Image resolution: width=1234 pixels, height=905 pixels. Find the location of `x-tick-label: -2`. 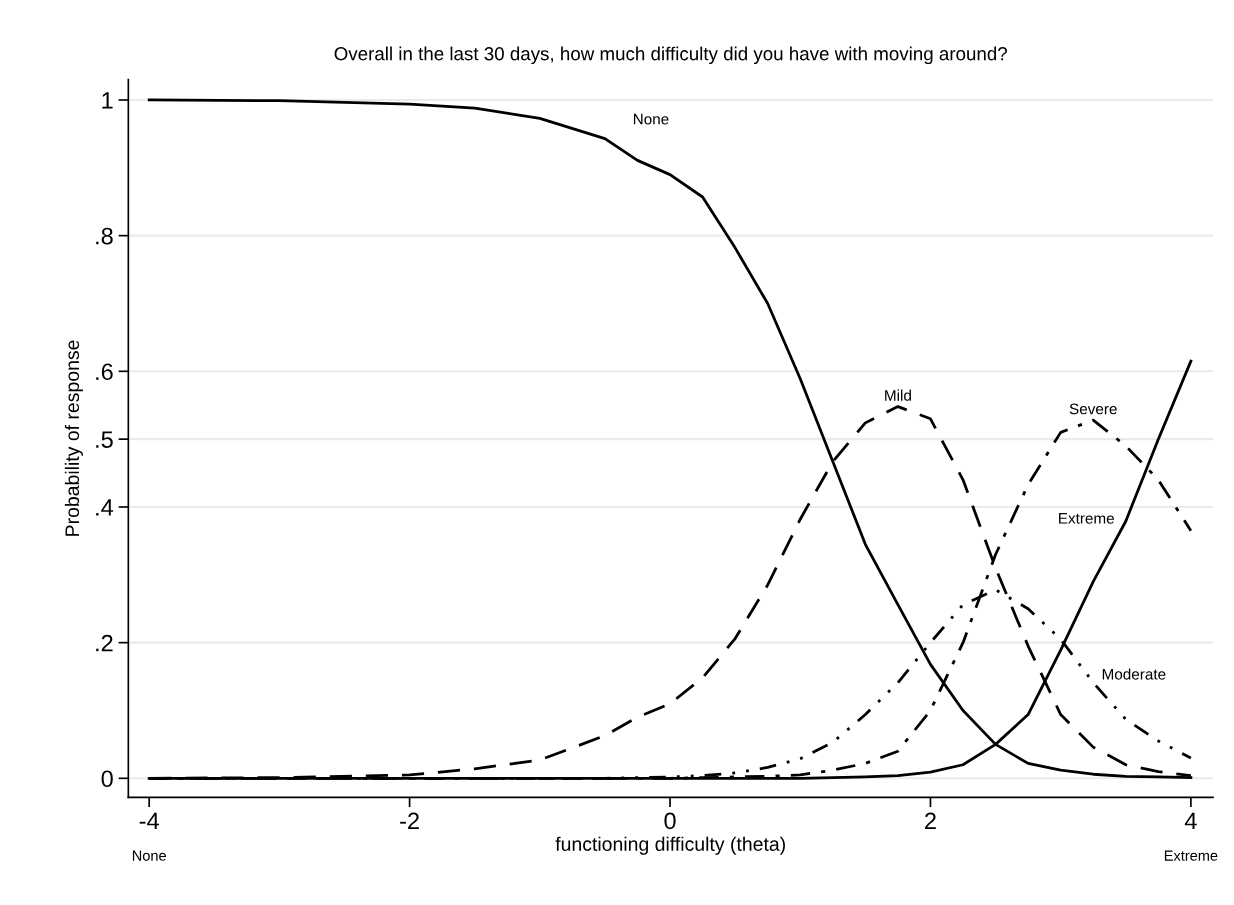

x-tick-label: -2 is located at coordinates (409, 820).